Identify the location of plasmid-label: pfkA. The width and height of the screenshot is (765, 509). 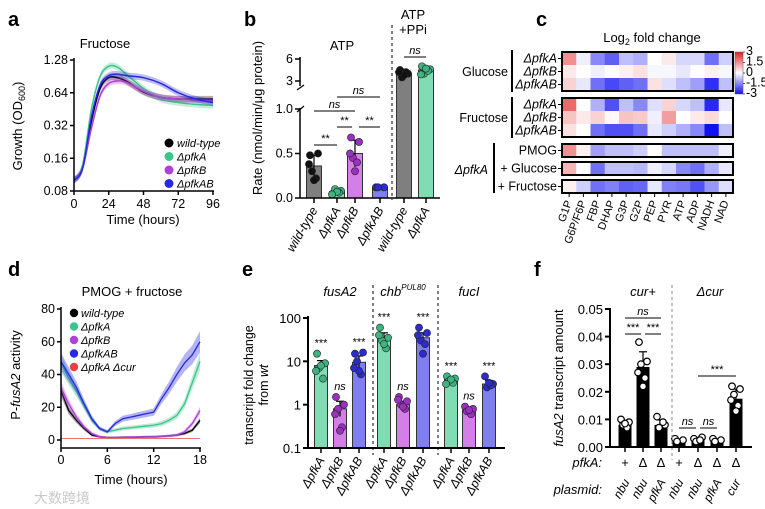
(656, 491).